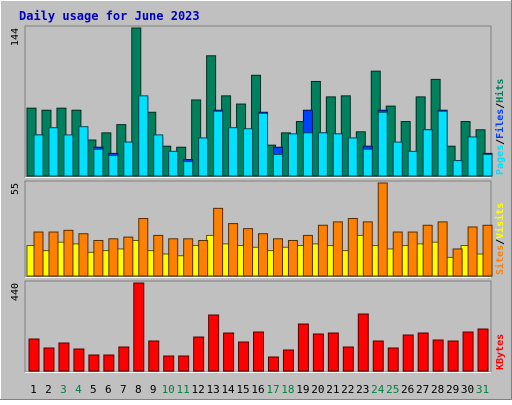 The height and width of the screenshot is (405, 512). Describe the element at coordinates (378, 389) in the screenshot. I see `day-label-24: 24` at that location.